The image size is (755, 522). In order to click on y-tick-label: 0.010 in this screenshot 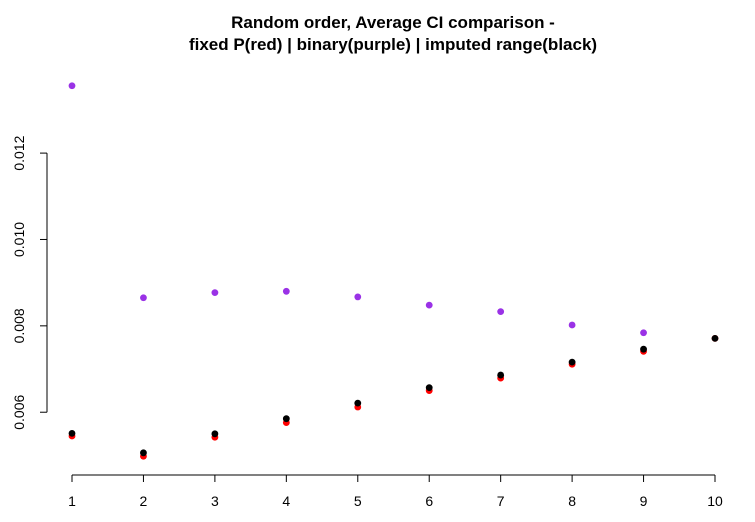, I will do `click(19, 239)`.